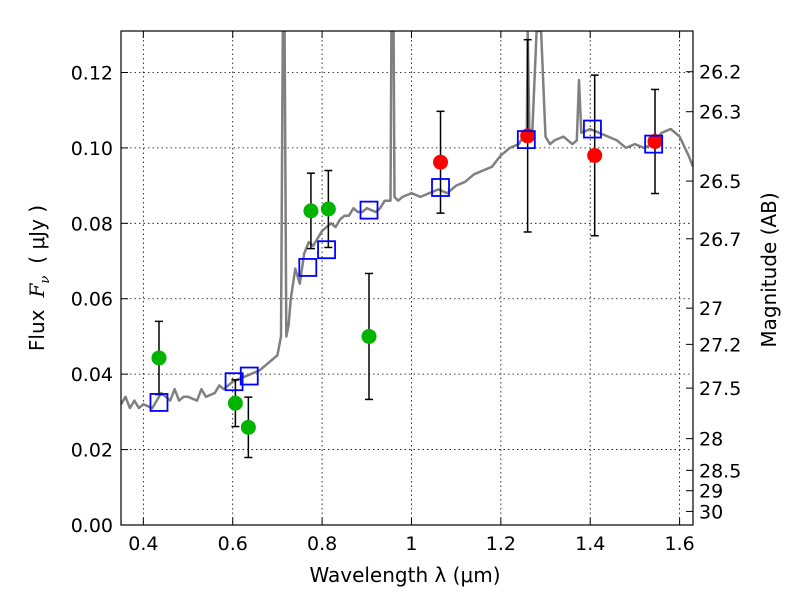 The image size is (800, 600). Describe the element at coordinates (720, 240) in the screenshot. I see `mag-tick-label: 26.7` at that location.